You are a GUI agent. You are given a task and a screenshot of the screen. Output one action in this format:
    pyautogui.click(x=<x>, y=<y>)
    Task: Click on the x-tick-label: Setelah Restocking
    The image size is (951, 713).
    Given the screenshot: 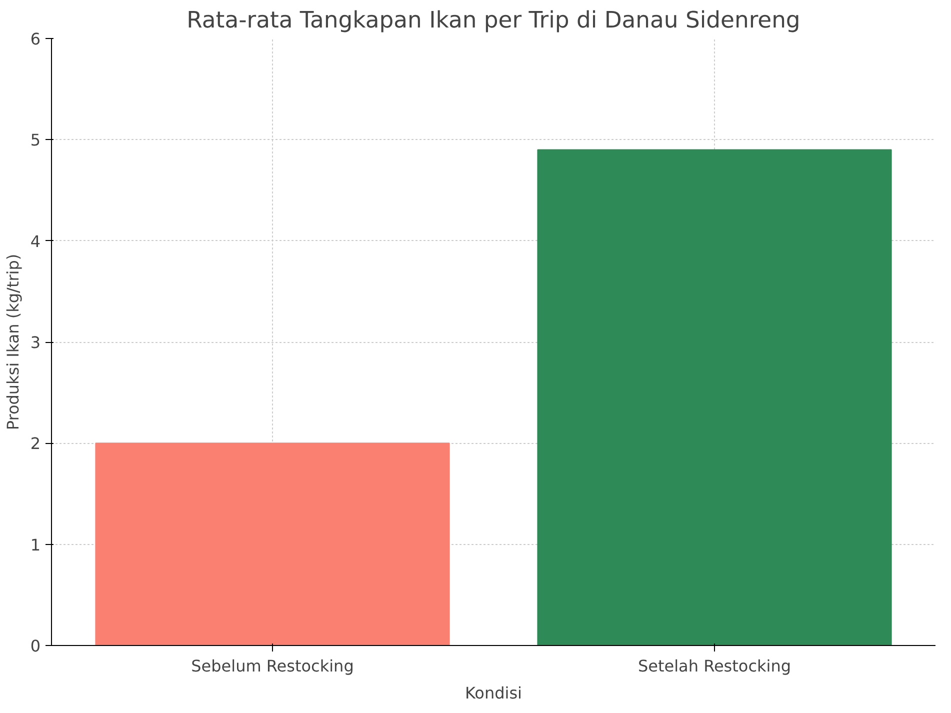 What is the action you would take?
    pyautogui.click(x=715, y=666)
    